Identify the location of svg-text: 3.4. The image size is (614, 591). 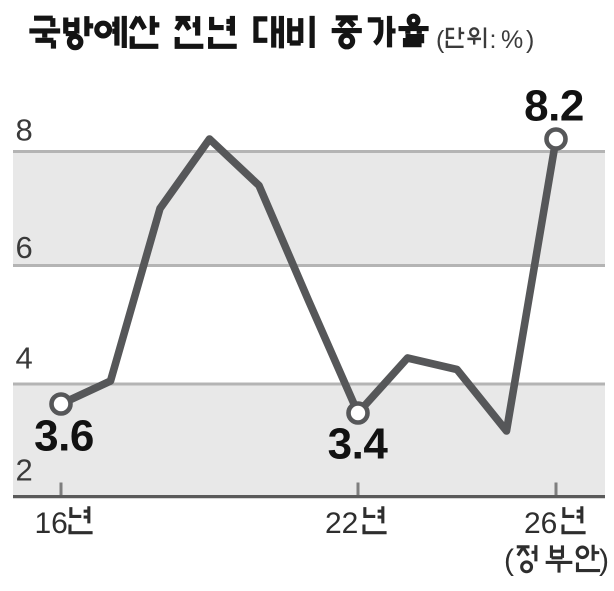
(358, 444).